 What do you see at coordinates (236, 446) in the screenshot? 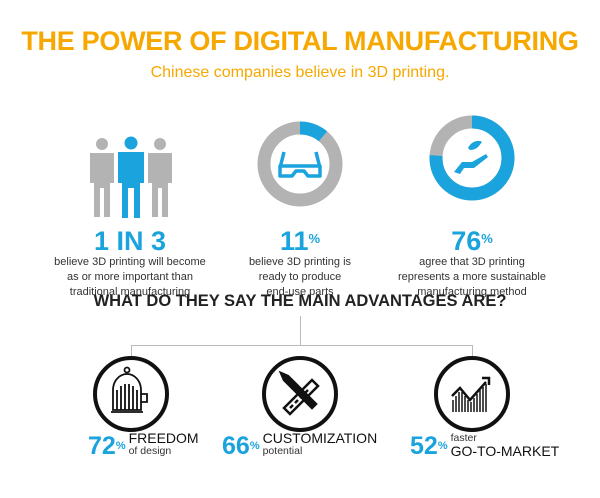
I see `adv-value: 66` at bounding box center [236, 446].